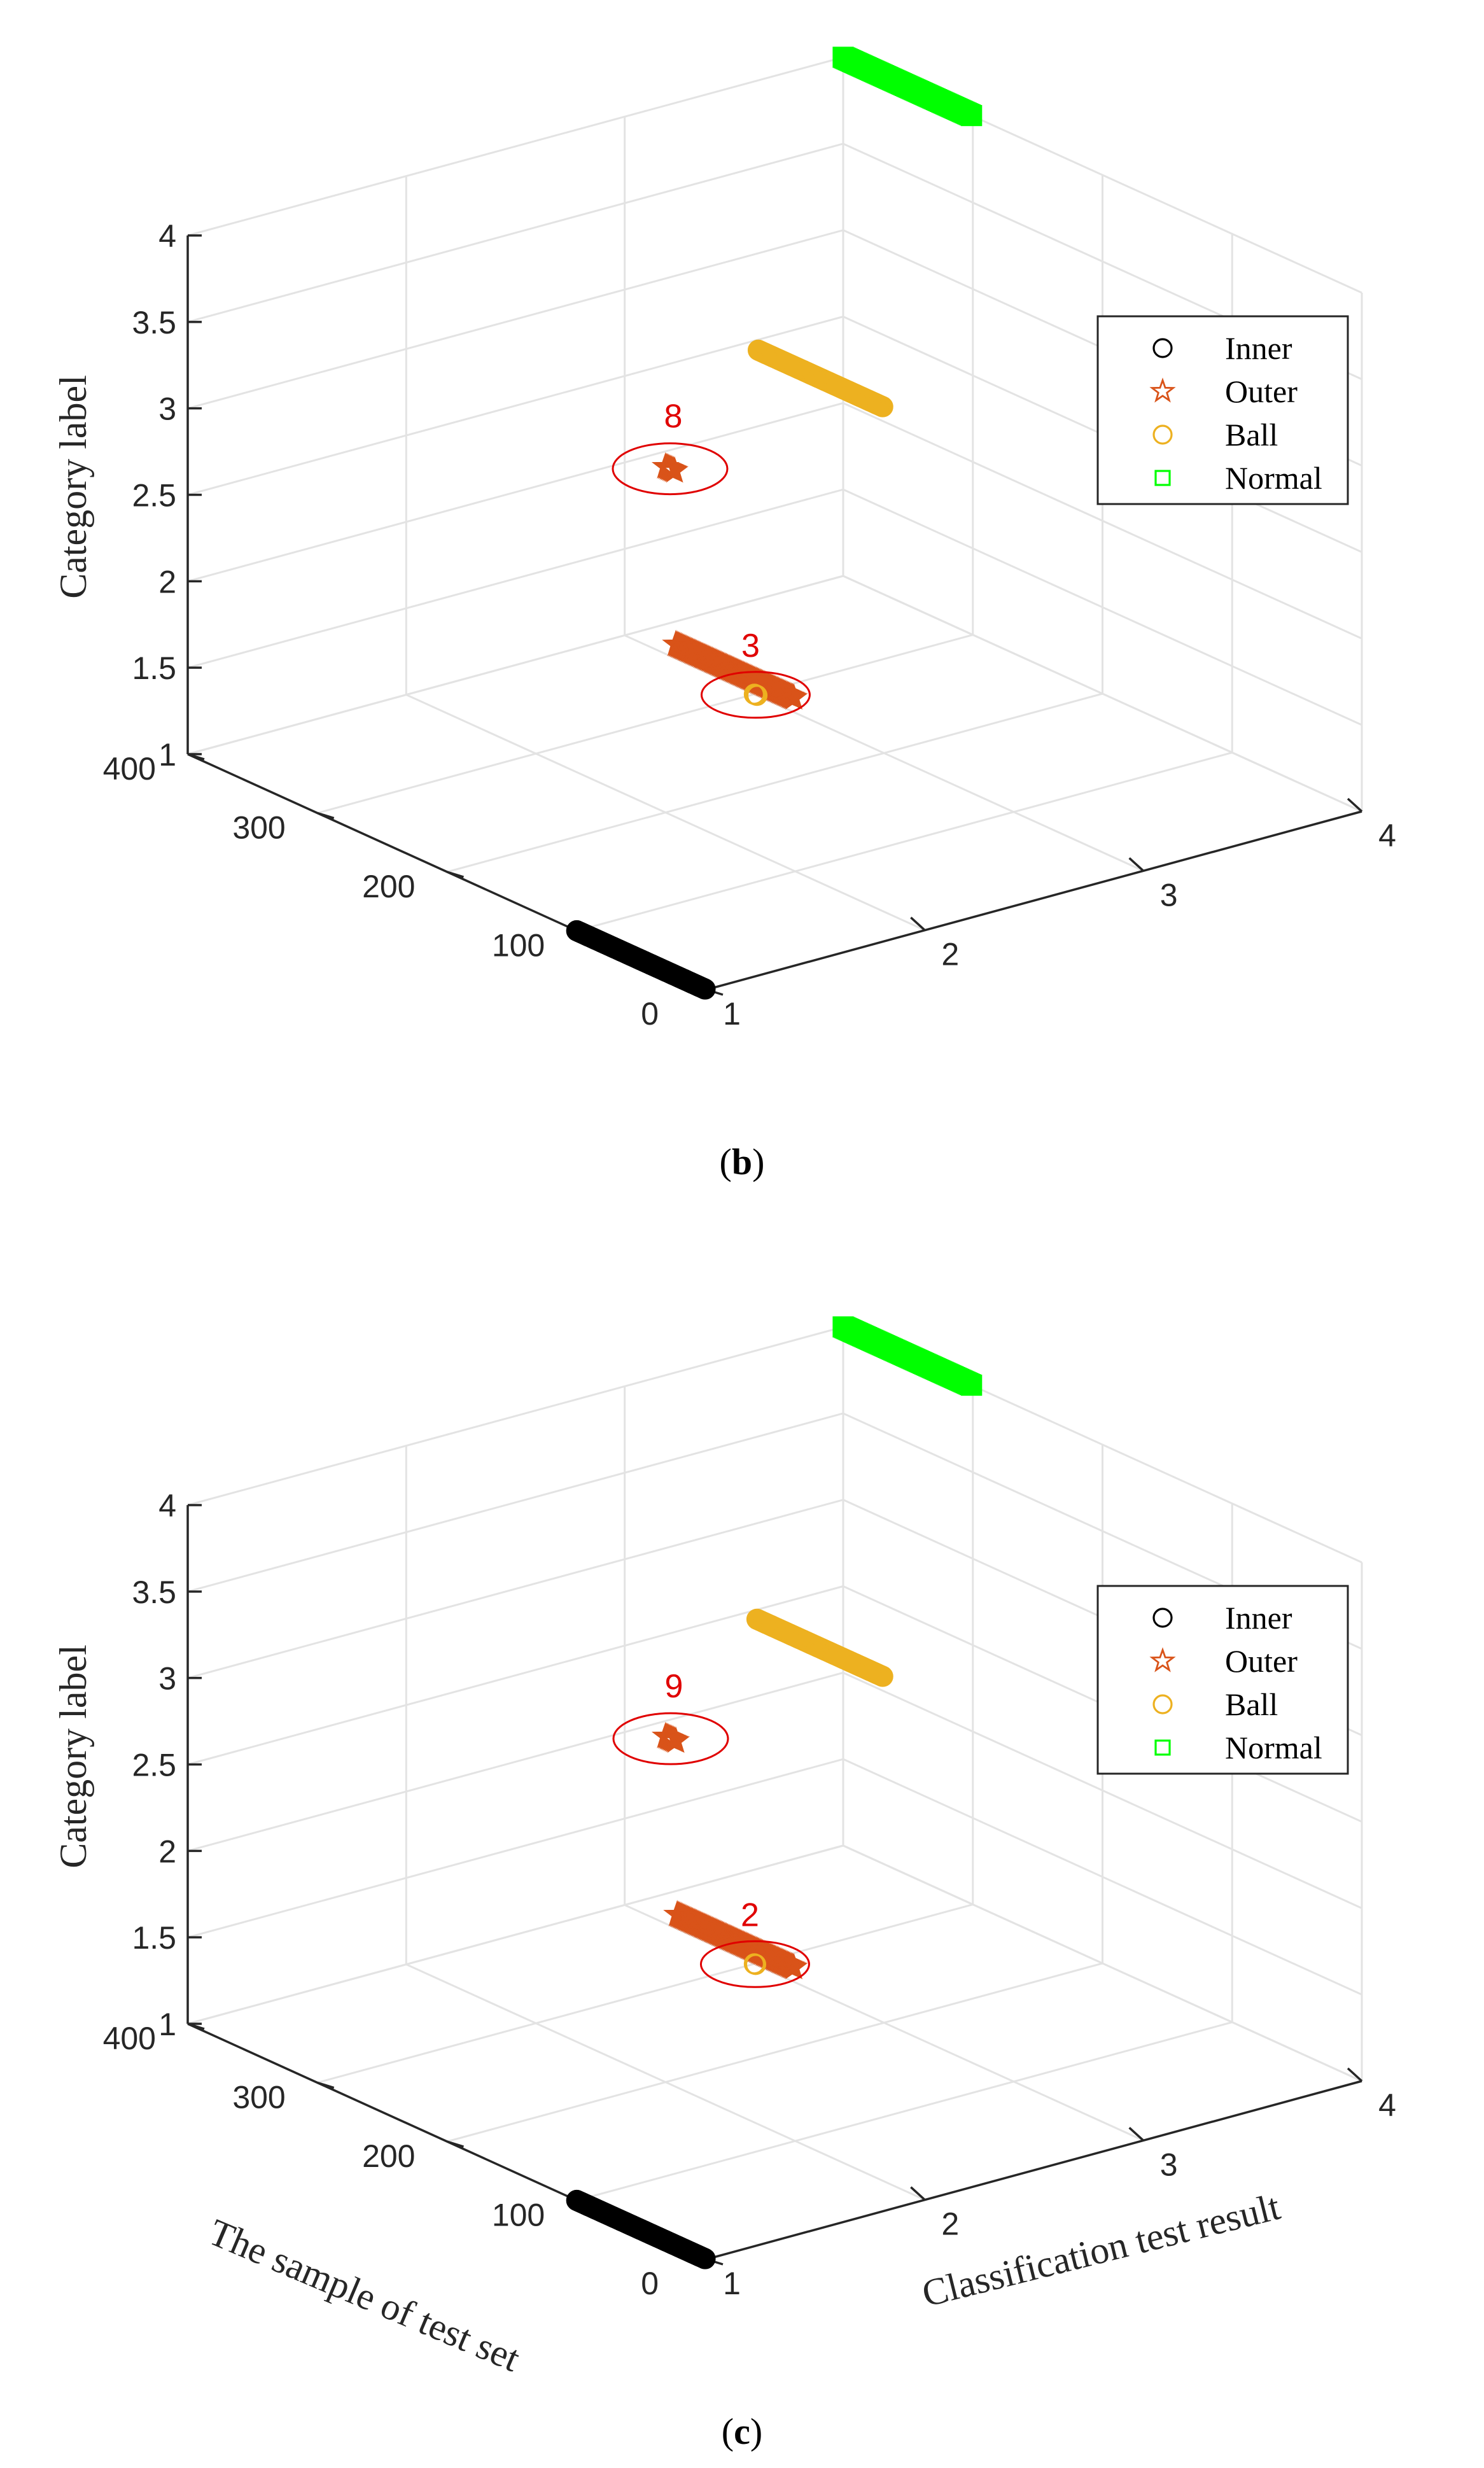  Describe the element at coordinates (650, 1014) in the screenshot. I see `y-tick-label: 0` at that location.